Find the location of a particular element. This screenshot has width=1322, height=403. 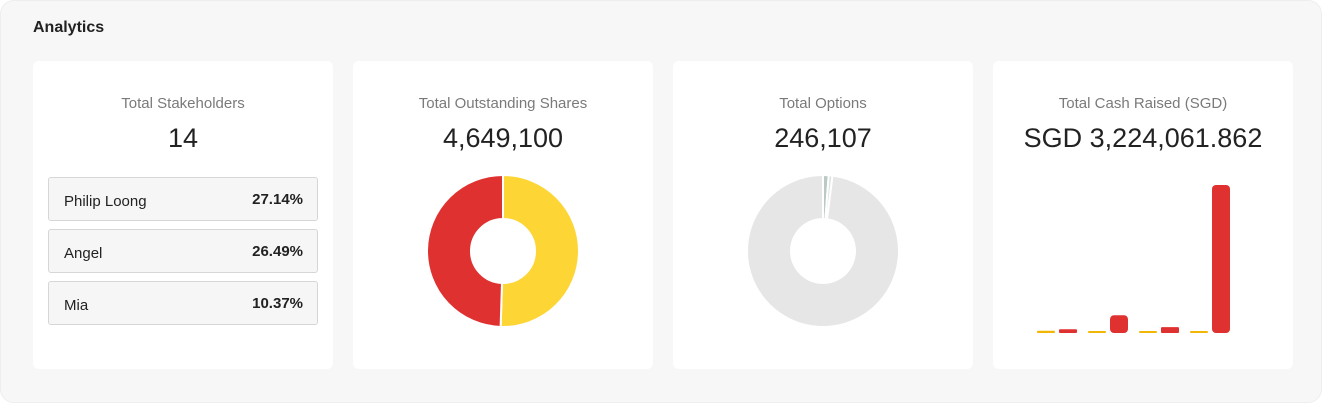

analytics-title: Analytics is located at coordinates (69, 27).